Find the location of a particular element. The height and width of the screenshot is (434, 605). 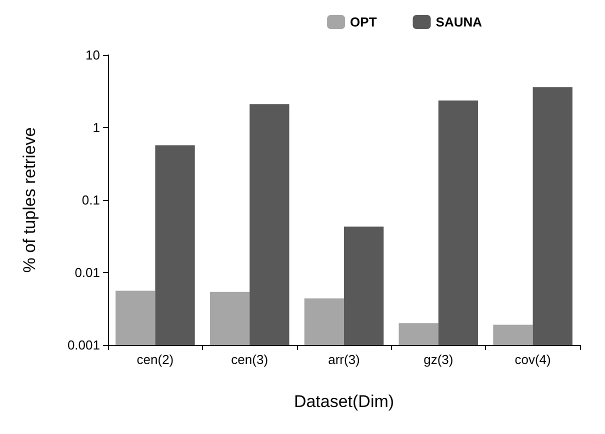

y-tick-label: 0.01 is located at coordinates (87, 272).